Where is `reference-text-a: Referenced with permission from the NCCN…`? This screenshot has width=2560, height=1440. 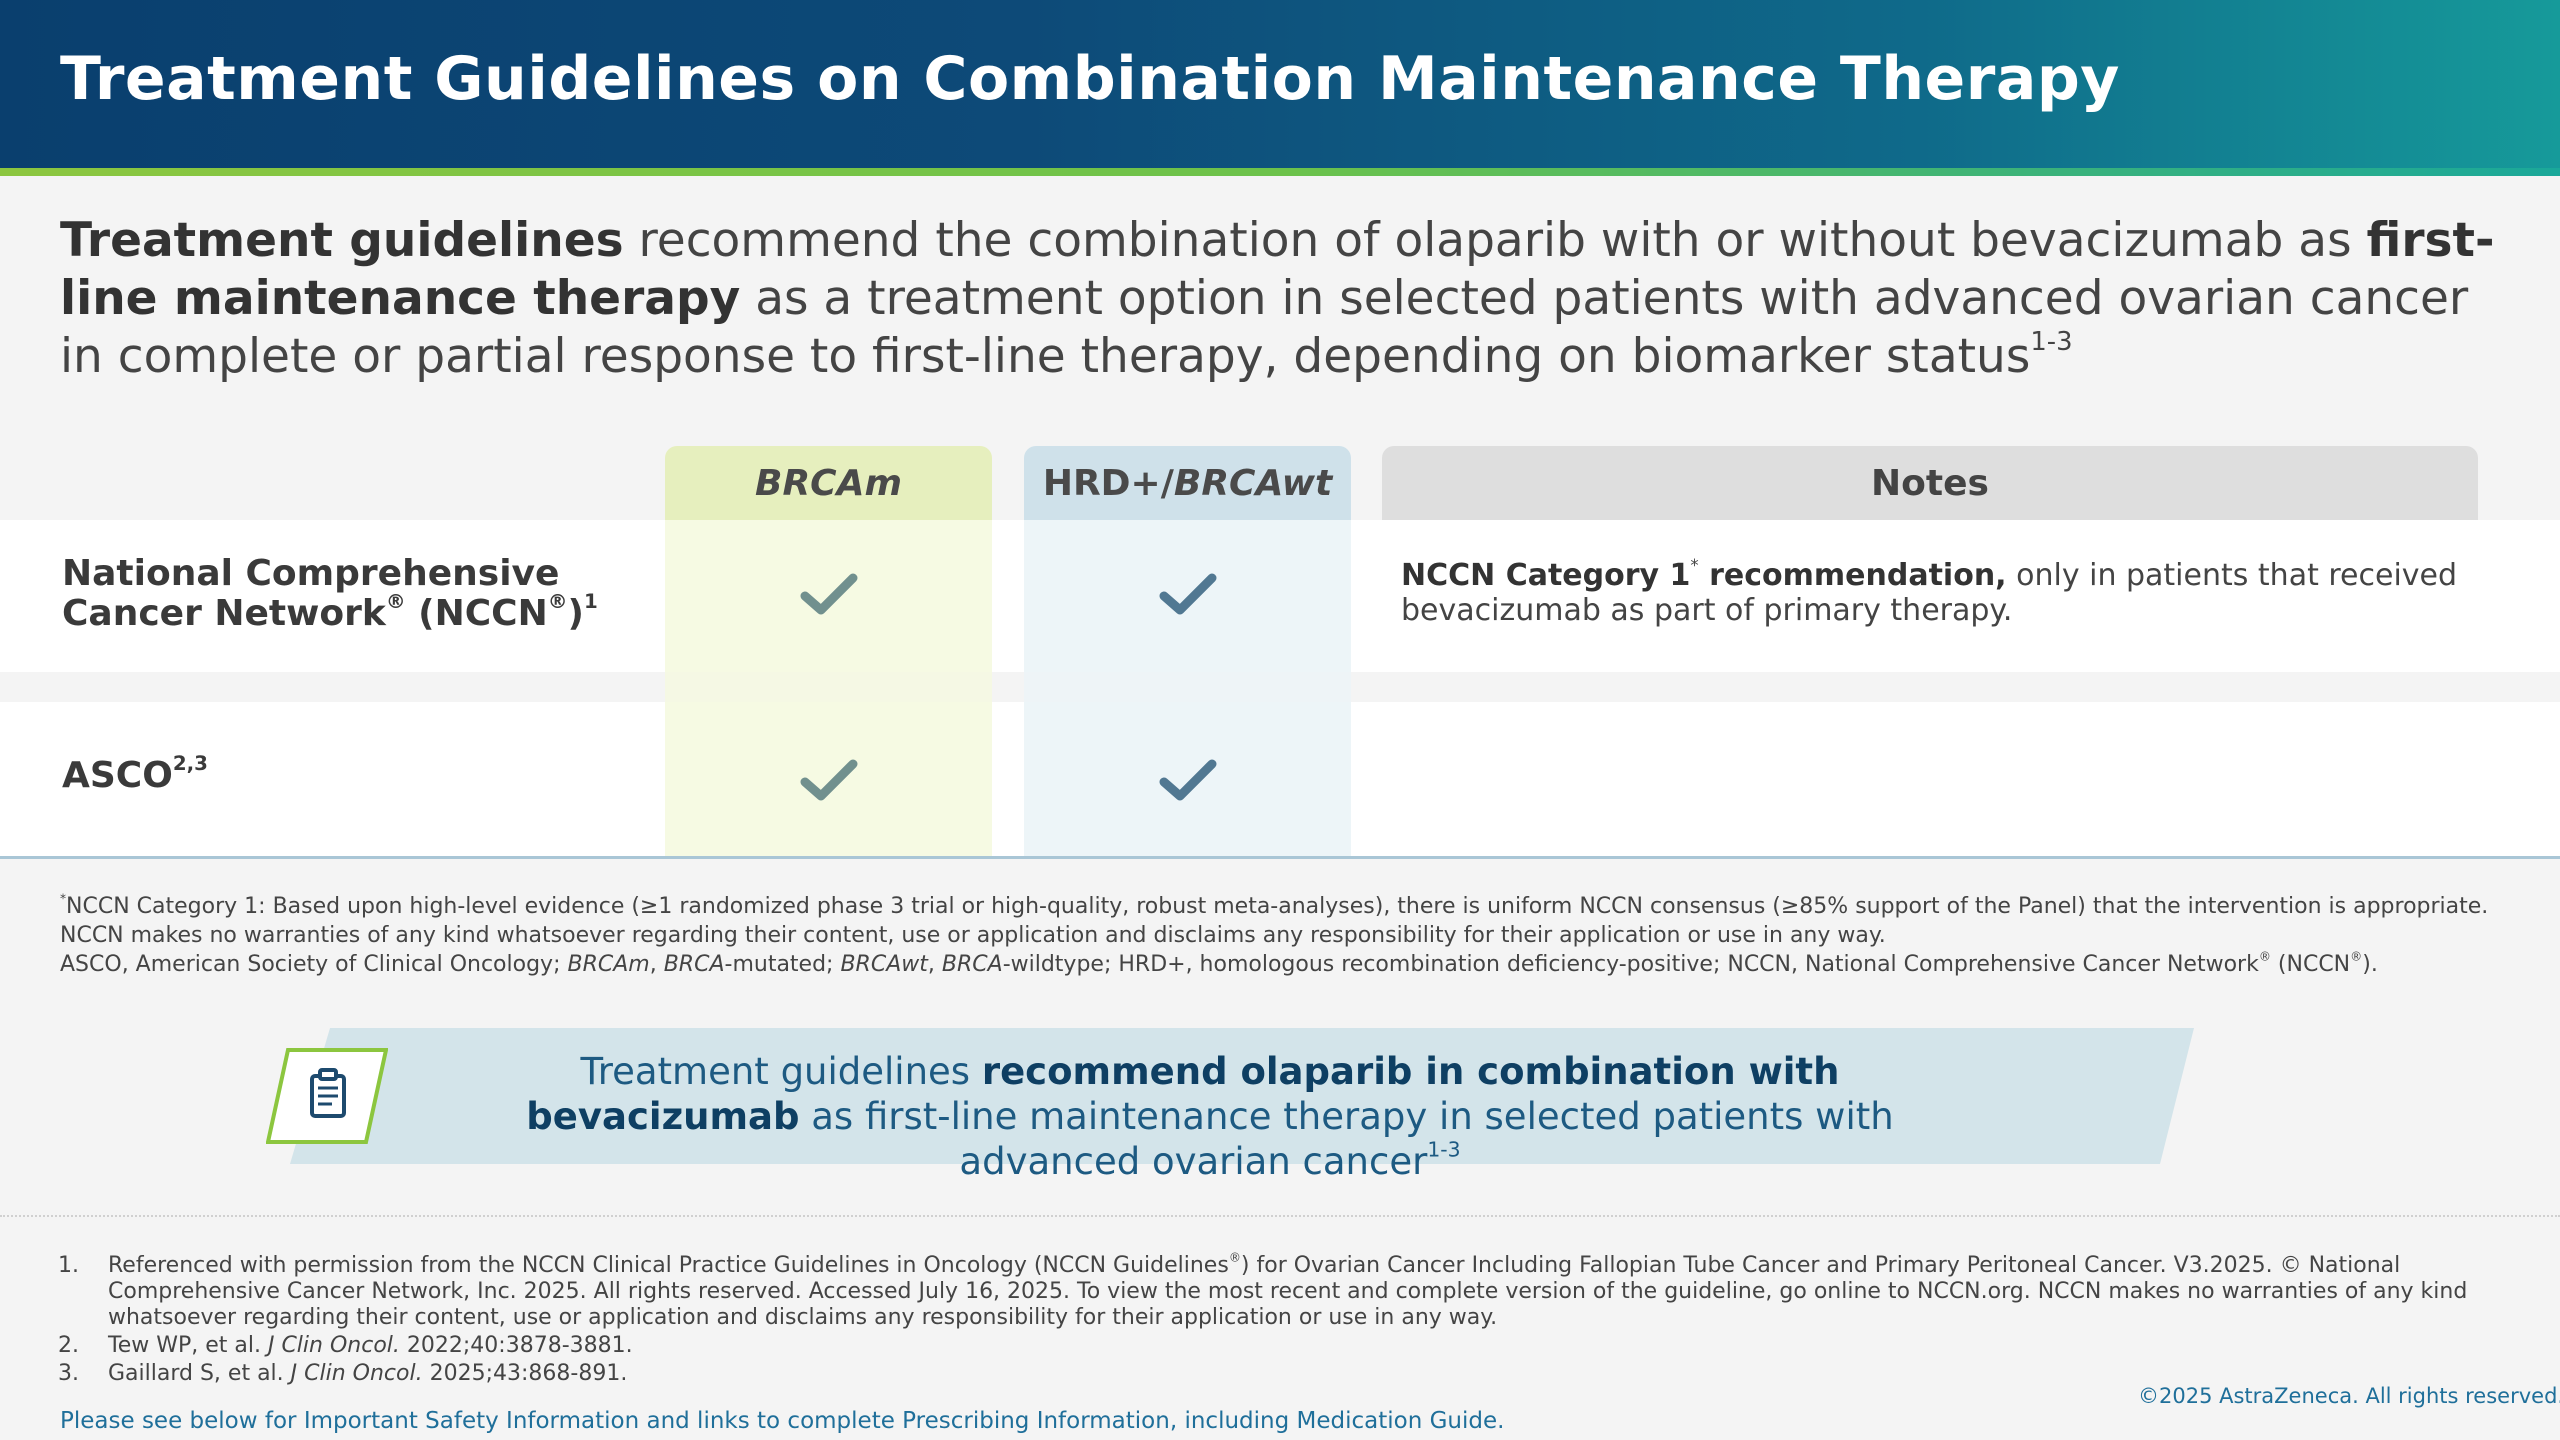
reference-text-a: Referenced with permission from the NCCN… is located at coordinates (668, 1265).